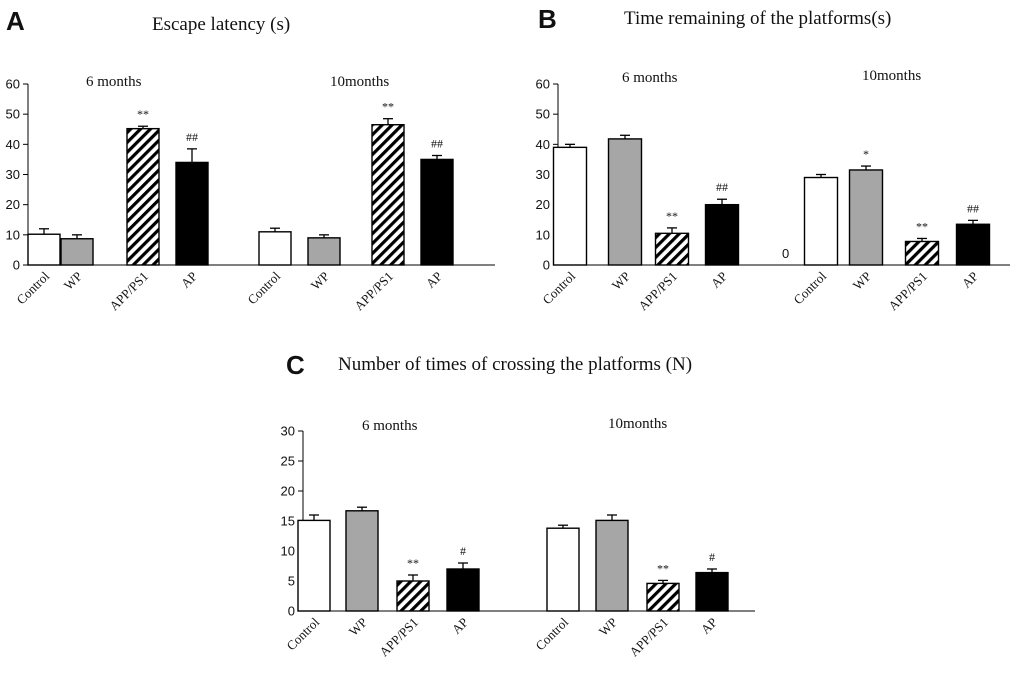 The image size is (1020, 678). Describe the element at coordinates (546, 265) in the screenshot. I see `panel-b-y-tick-label: 0` at that location.